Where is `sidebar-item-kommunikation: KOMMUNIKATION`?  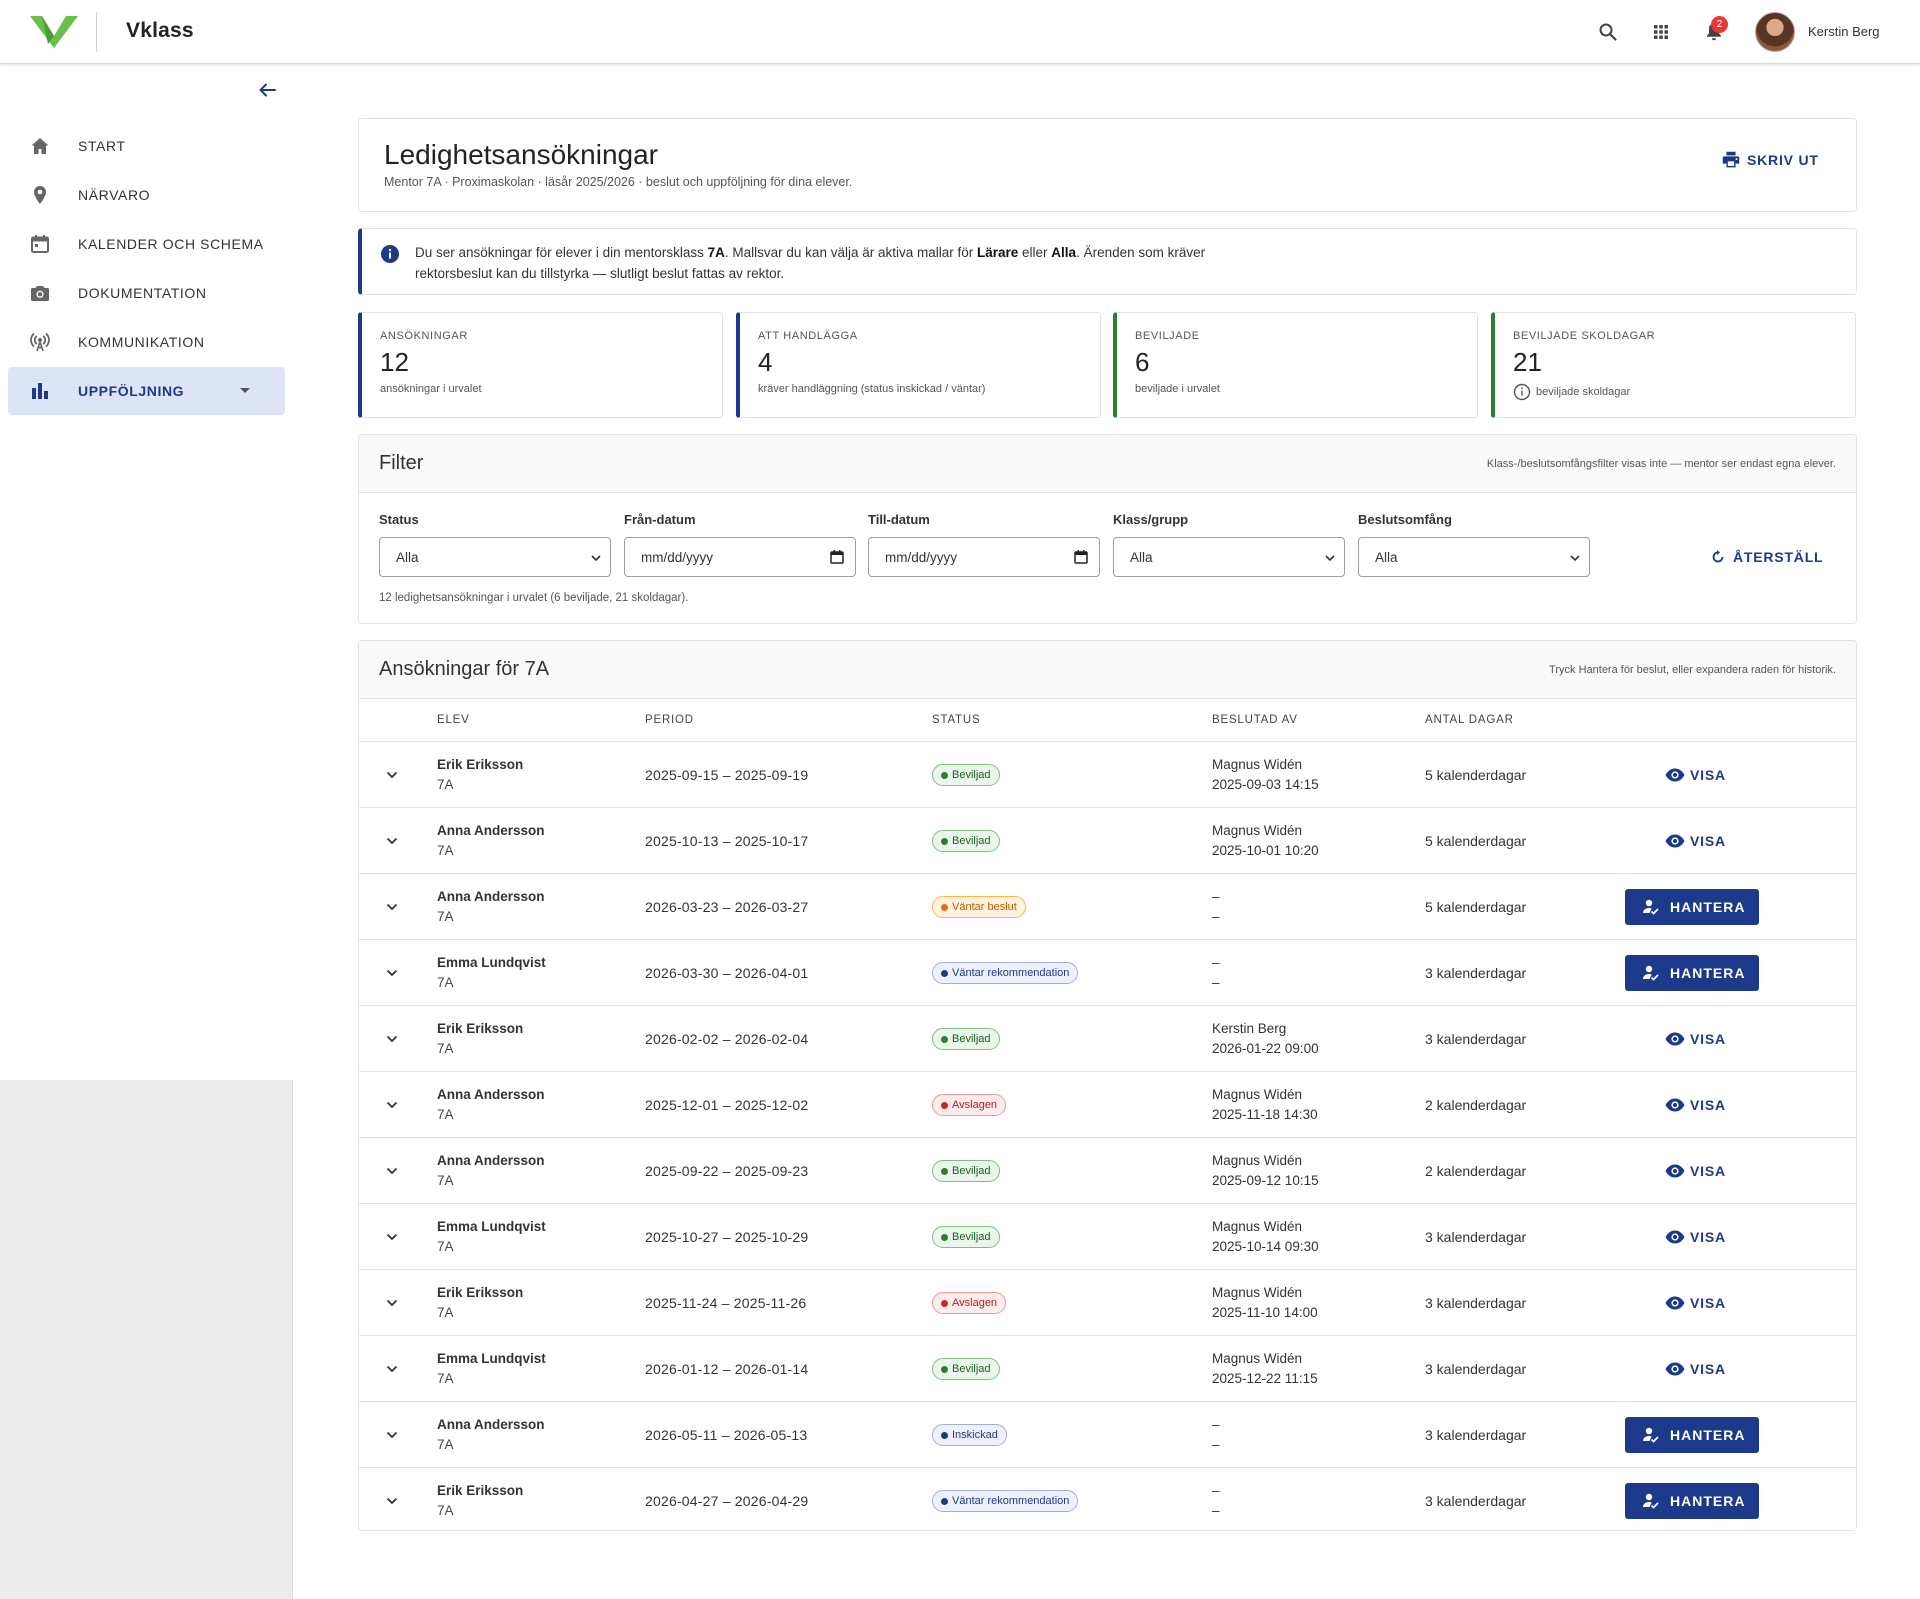
sidebar-item-kommunikation: KOMMUNIKATION is located at coordinates (146, 342).